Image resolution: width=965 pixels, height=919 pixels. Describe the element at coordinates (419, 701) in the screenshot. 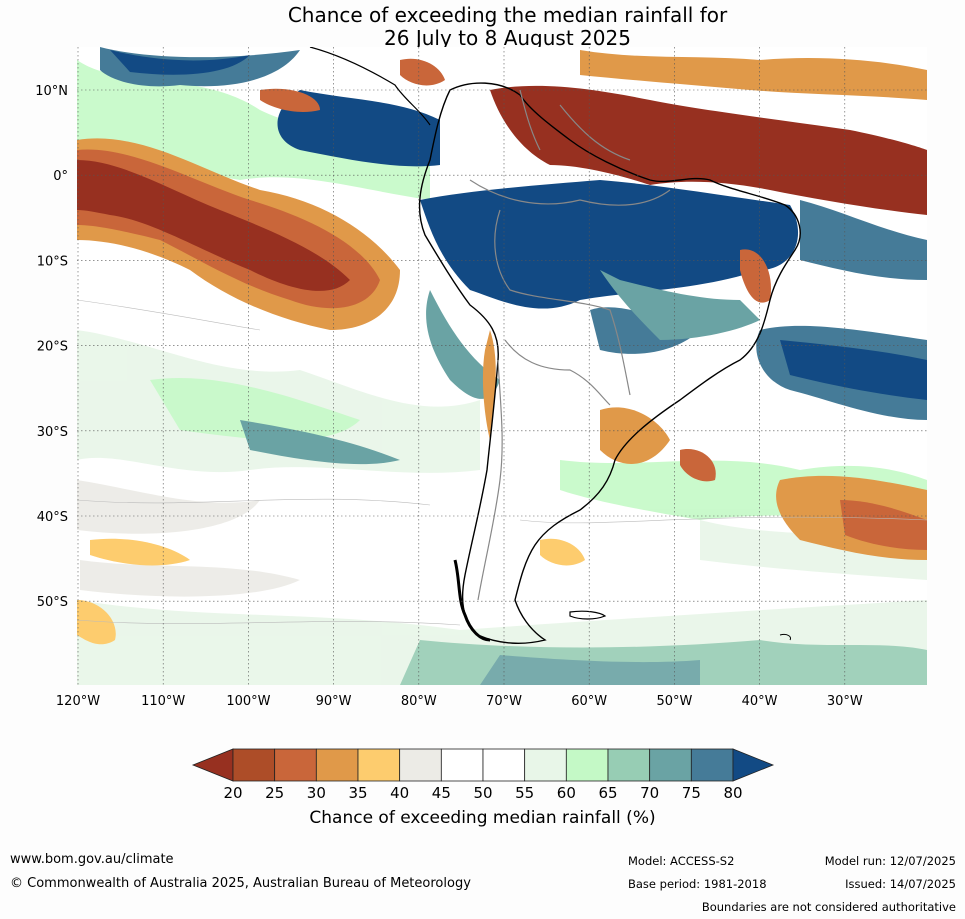

I see `lon-label: 80°W` at that location.